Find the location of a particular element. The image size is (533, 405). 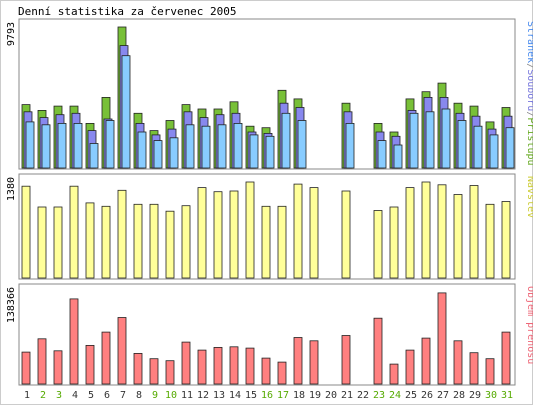

x-tick-label-25: 25 is located at coordinates (411, 395).